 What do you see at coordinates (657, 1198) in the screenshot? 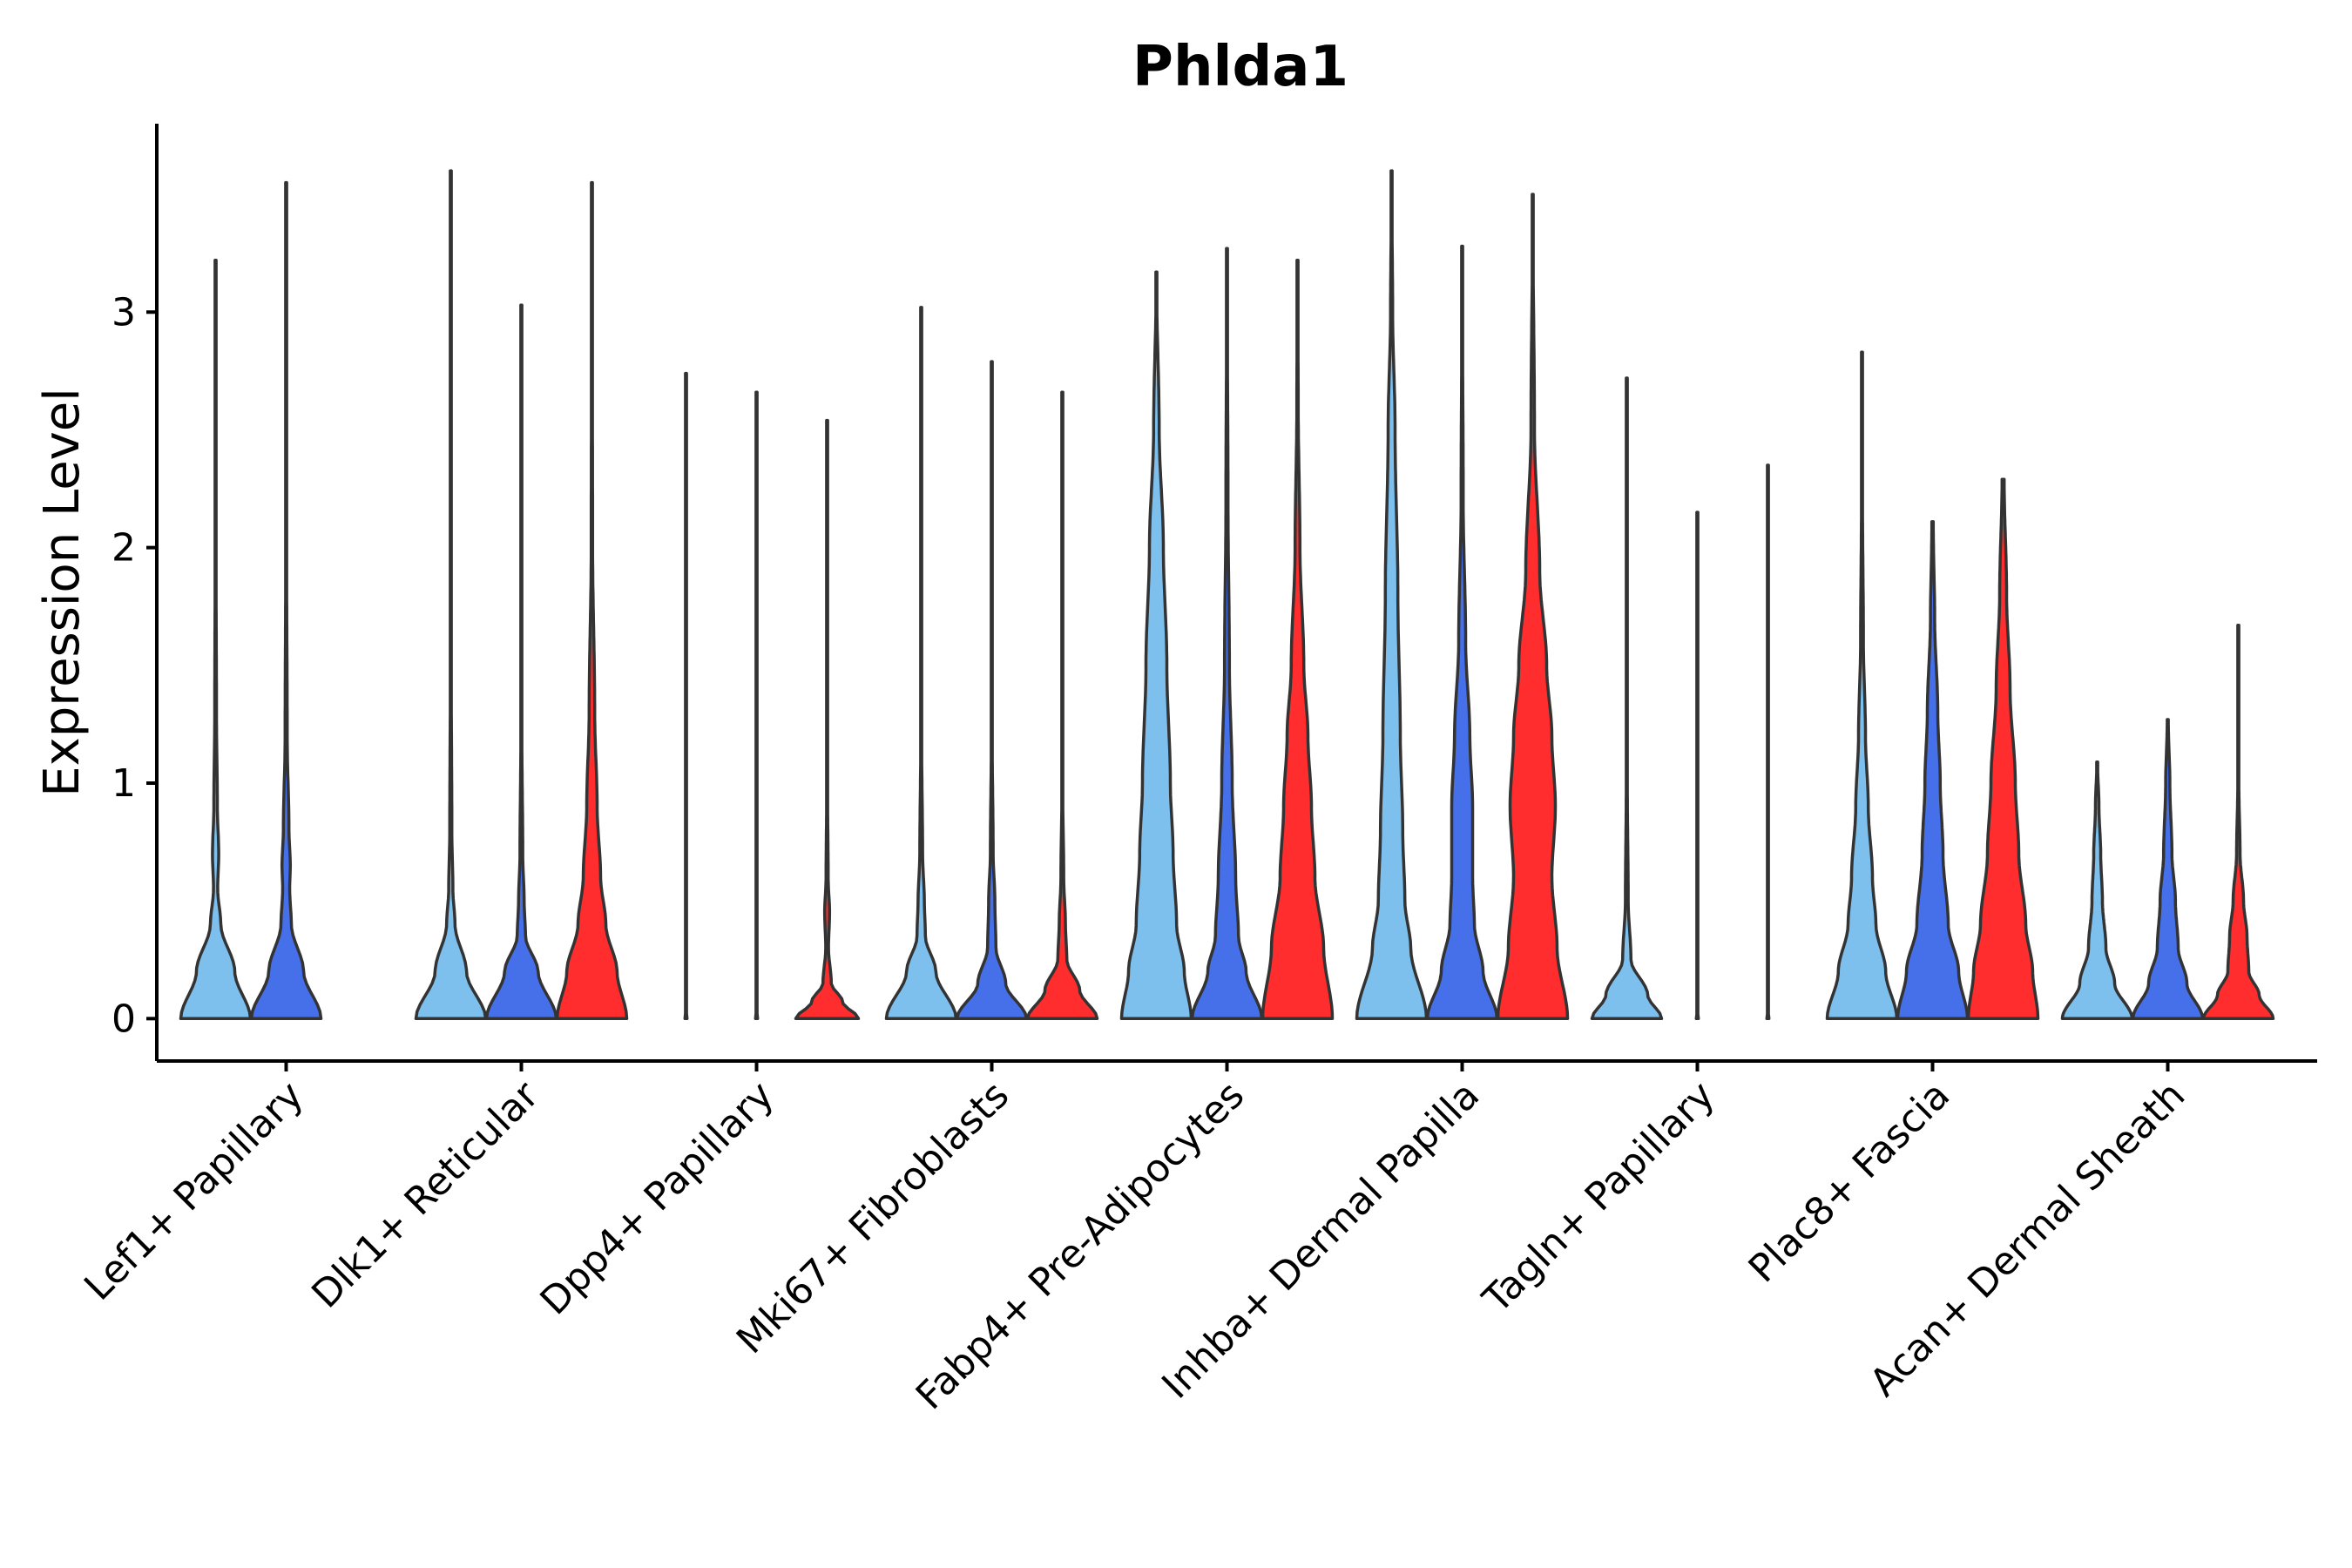
I see `x-tick-label: Dpp4+ Papillary` at bounding box center [657, 1198].